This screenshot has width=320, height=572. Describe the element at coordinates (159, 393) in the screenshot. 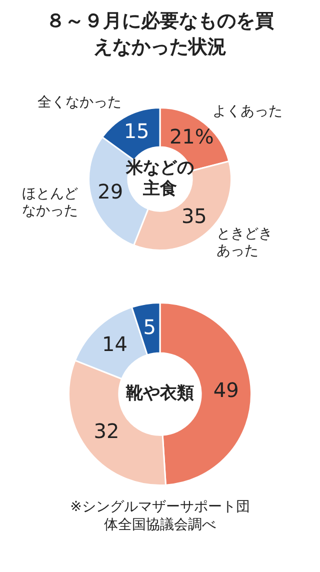

I see `text: 靴や衣類` at that location.